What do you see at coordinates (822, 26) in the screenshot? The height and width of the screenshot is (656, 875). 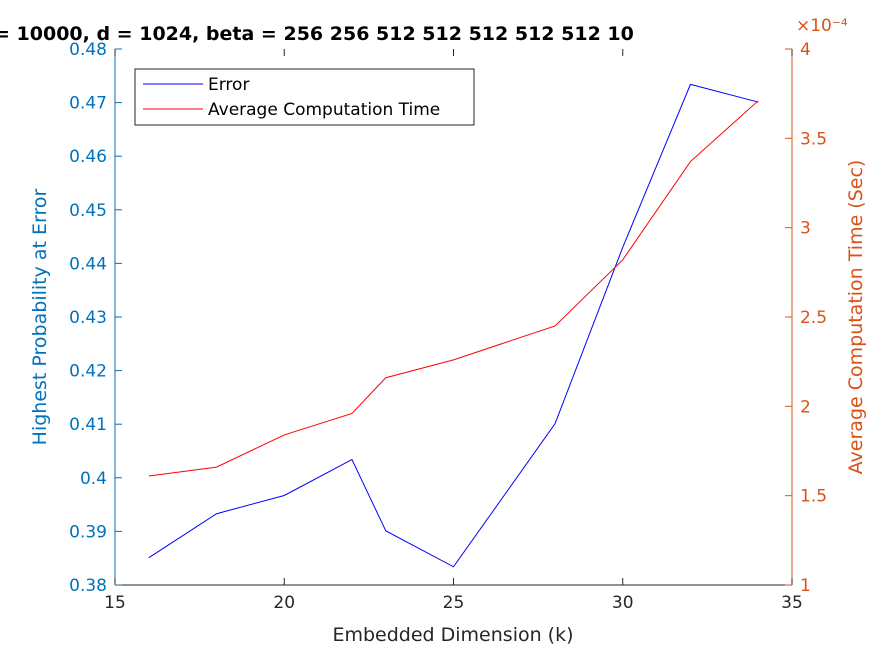 I see `right-axis-exponent: ×10⁻⁴` at bounding box center [822, 26].